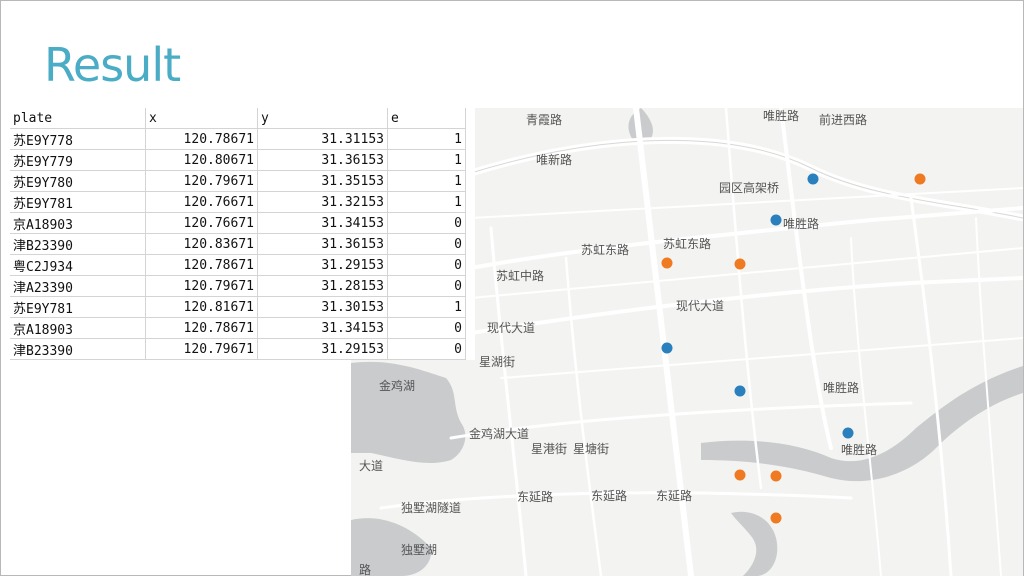  Describe the element at coordinates (520, 275) in the screenshot. I see `map-label: 苏虹中路` at that location.